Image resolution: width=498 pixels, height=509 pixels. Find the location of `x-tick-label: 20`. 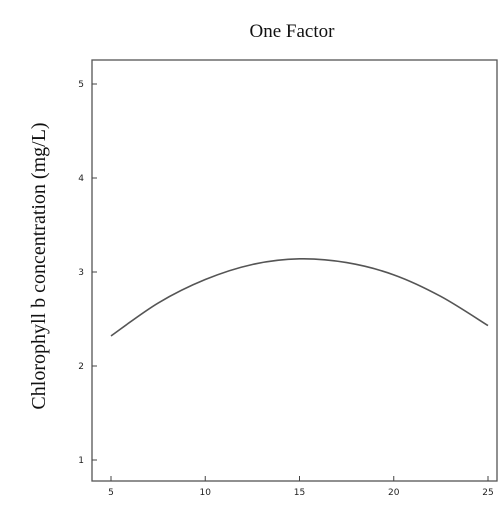

x-tick-label: 20 is located at coordinates (394, 493).